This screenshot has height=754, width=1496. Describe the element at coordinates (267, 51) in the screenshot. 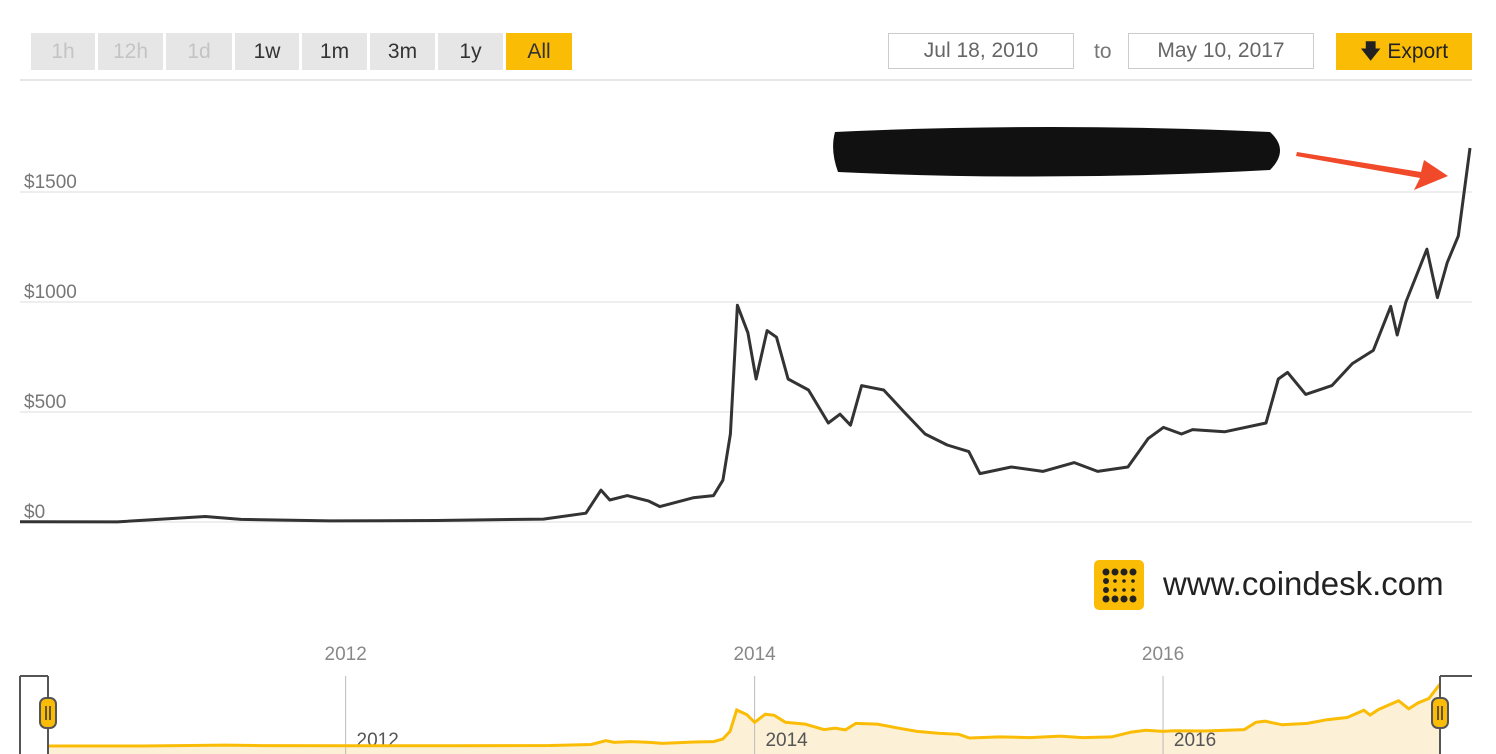

I see `range-1w: 1w` at that location.